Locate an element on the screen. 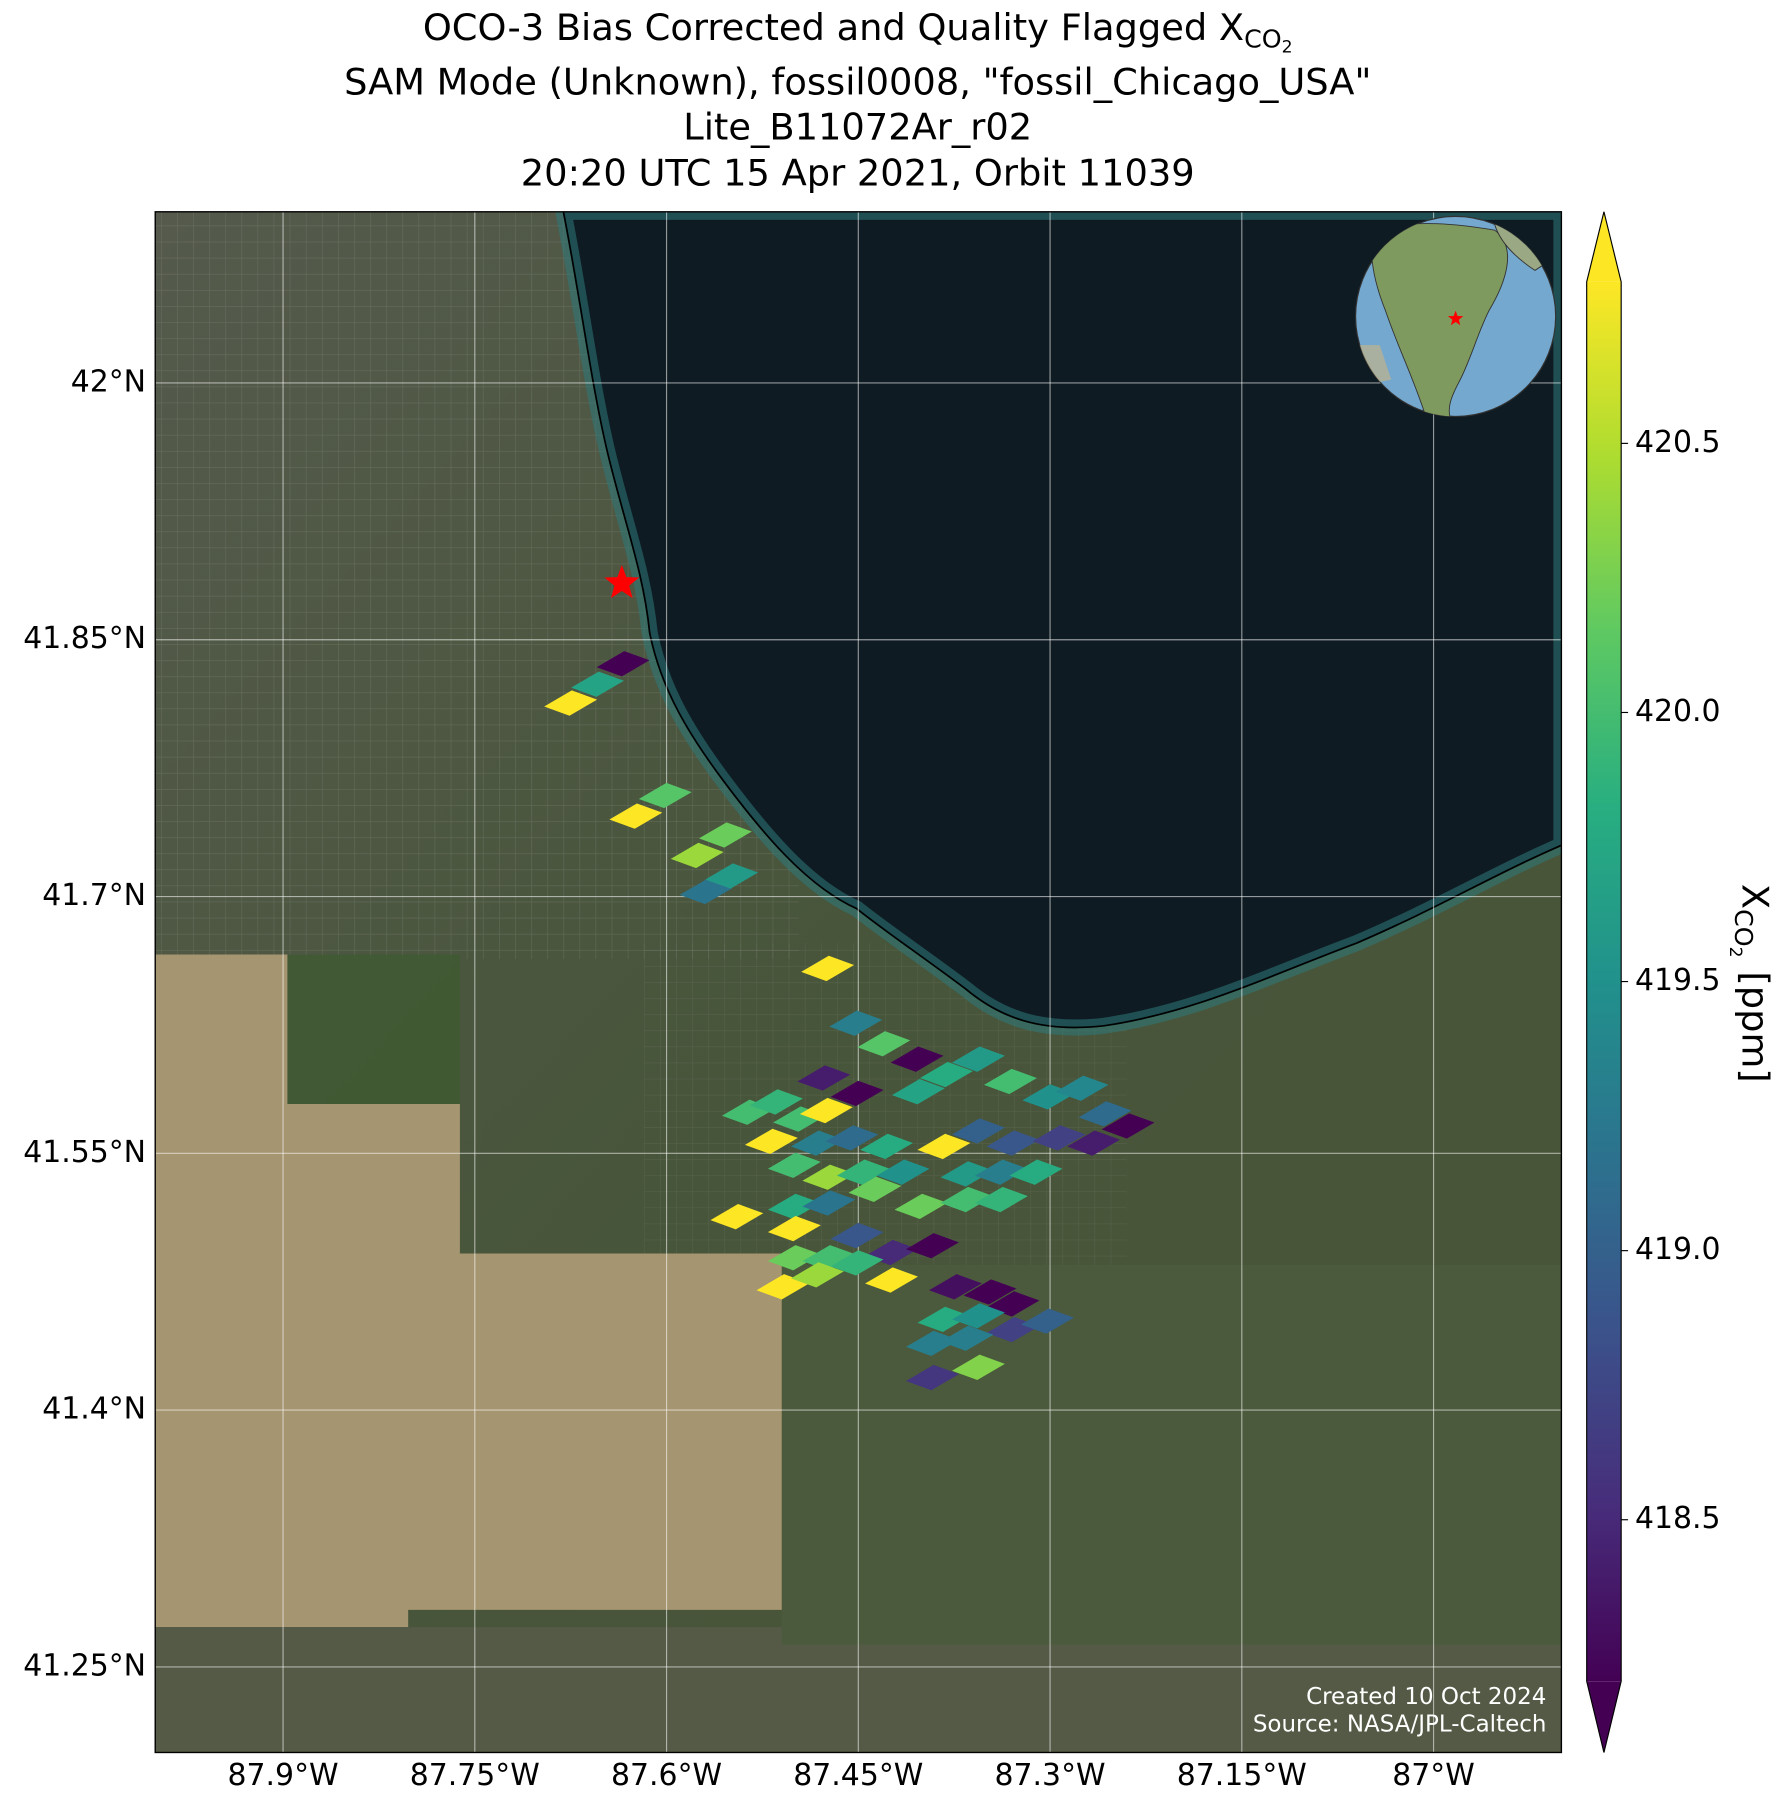 The image size is (1781, 1805). colorbar-tick-label: 420.5 is located at coordinates (1678, 442).